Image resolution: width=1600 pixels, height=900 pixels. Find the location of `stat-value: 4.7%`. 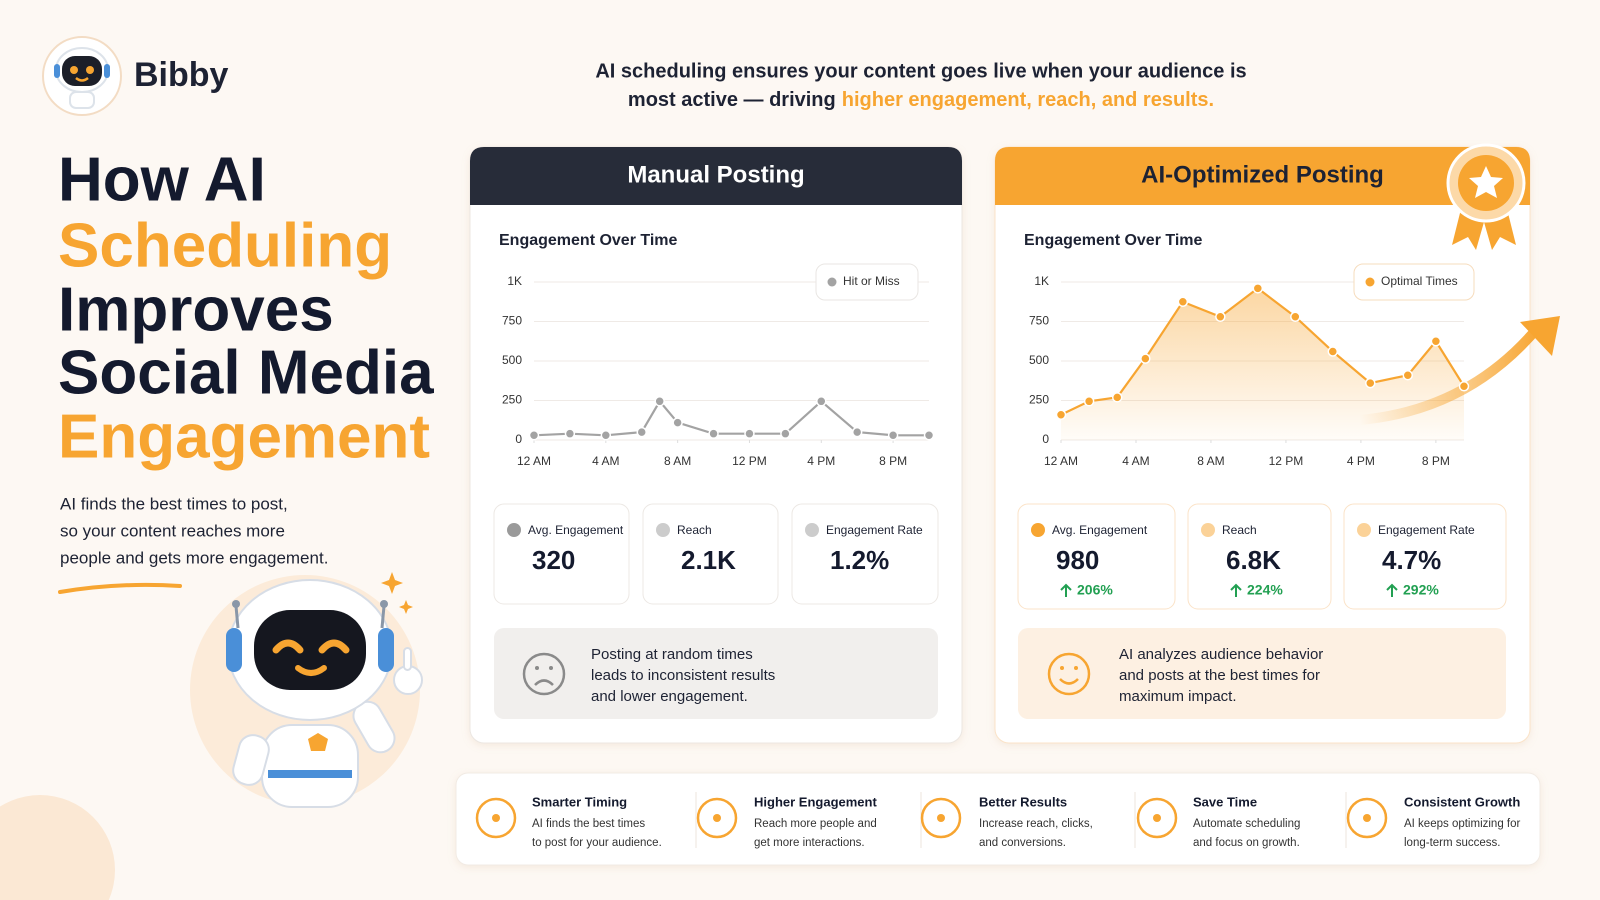

stat-value: 4.7% is located at coordinates (1411, 560).